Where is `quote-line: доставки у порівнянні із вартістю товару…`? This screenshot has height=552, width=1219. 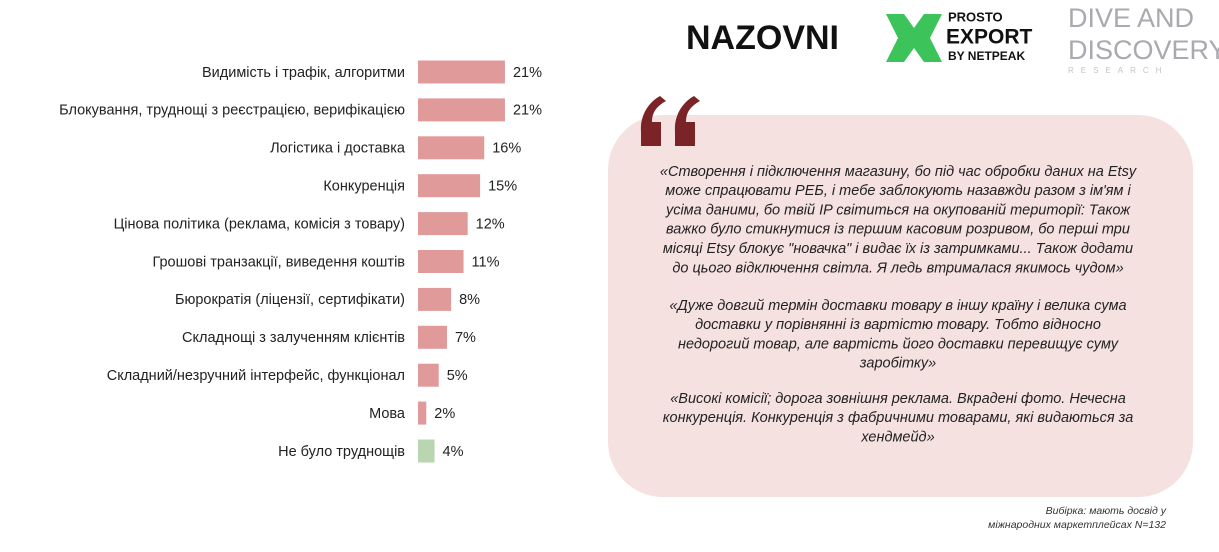 quote-line: доставки у порівнянні із вартістю товару… is located at coordinates (898, 325).